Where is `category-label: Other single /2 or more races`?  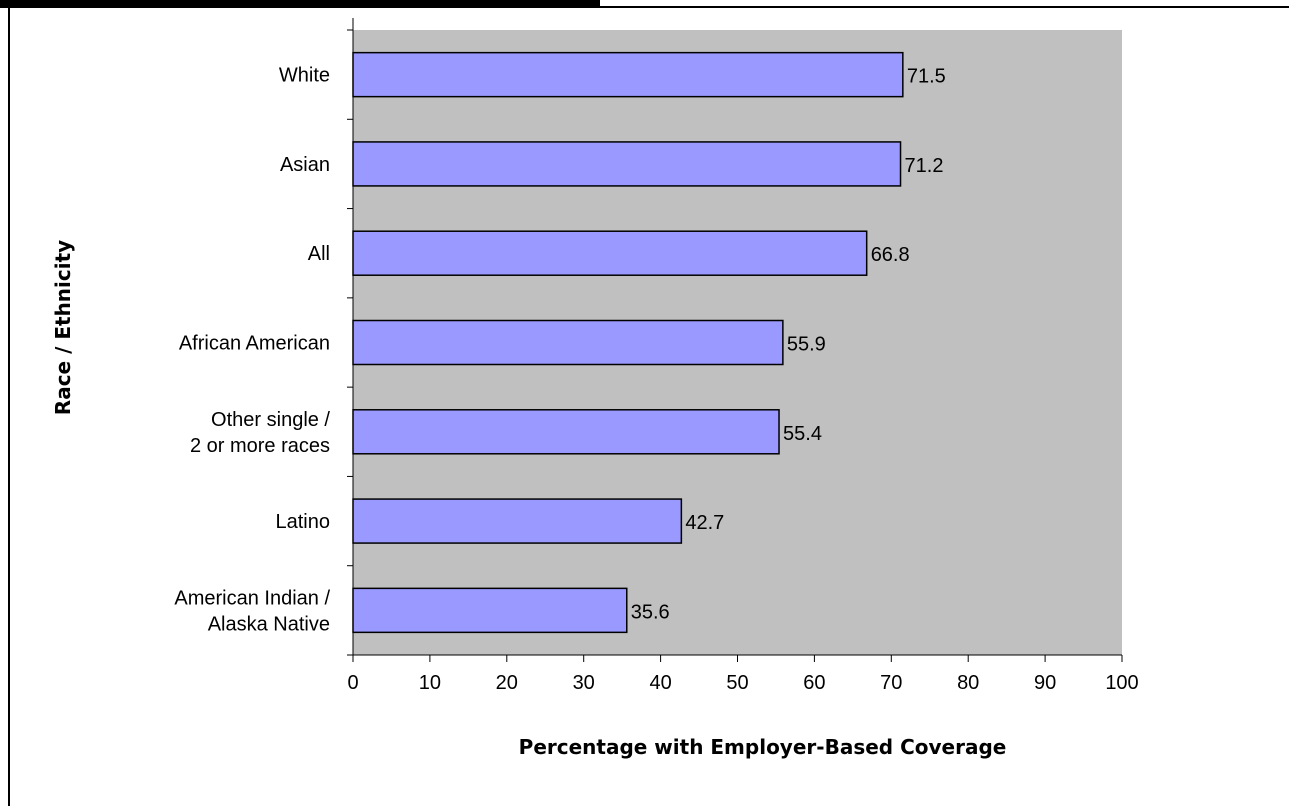 category-label: Other single /2 or more races is located at coordinates (260, 433).